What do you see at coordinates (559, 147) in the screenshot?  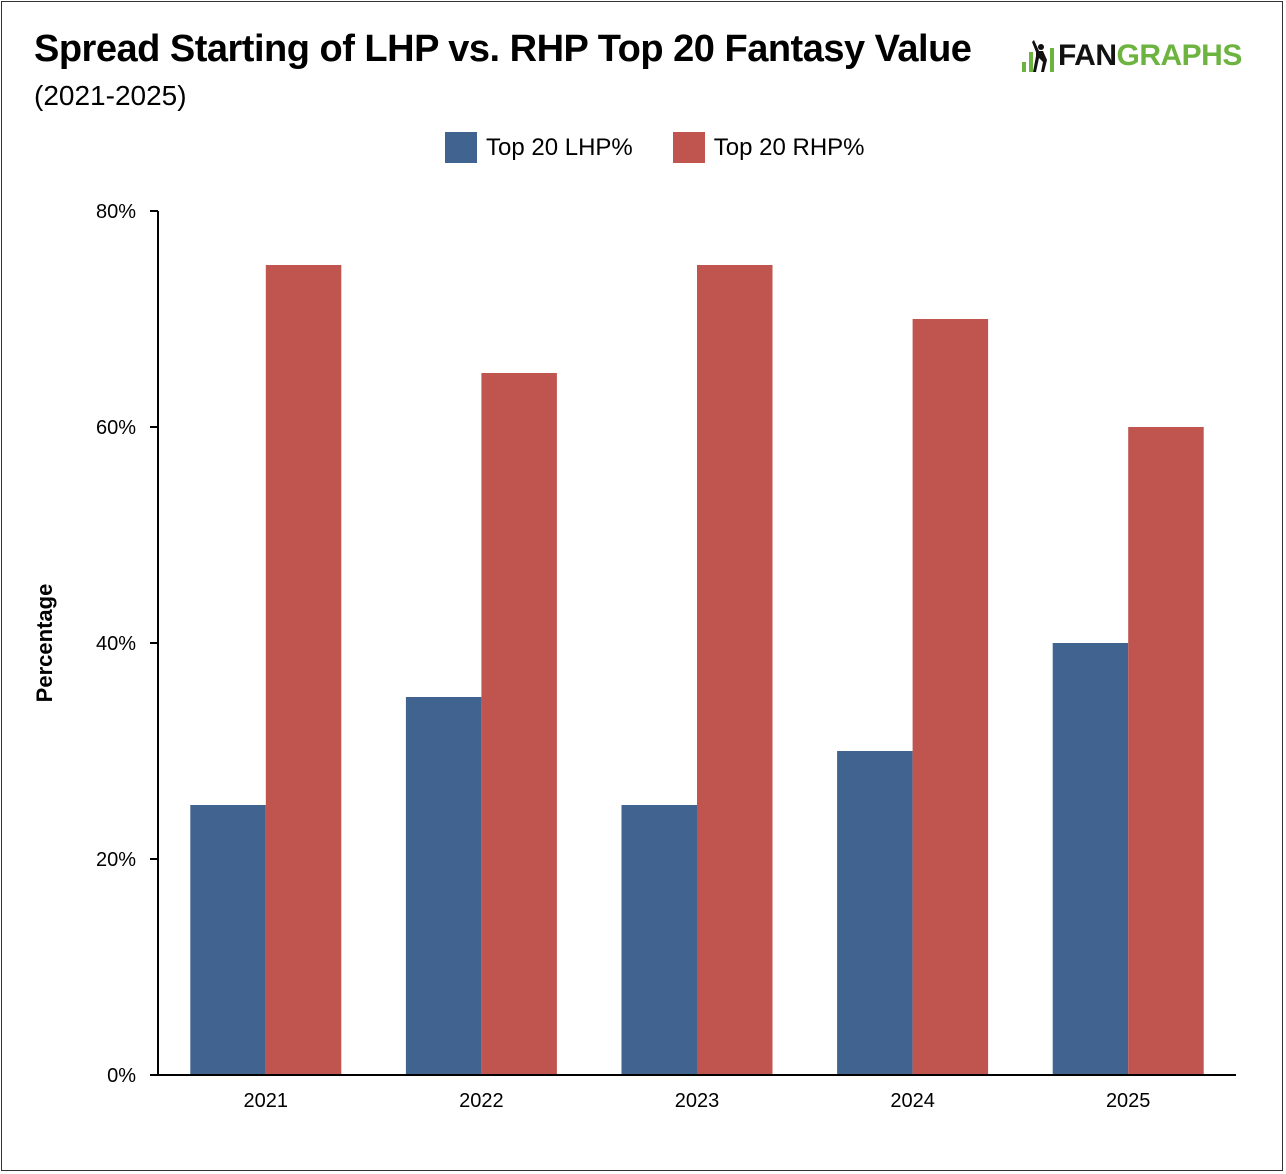 I see `legend-label-lhp: Top 20 LHP%` at bounding box center [559, 147].